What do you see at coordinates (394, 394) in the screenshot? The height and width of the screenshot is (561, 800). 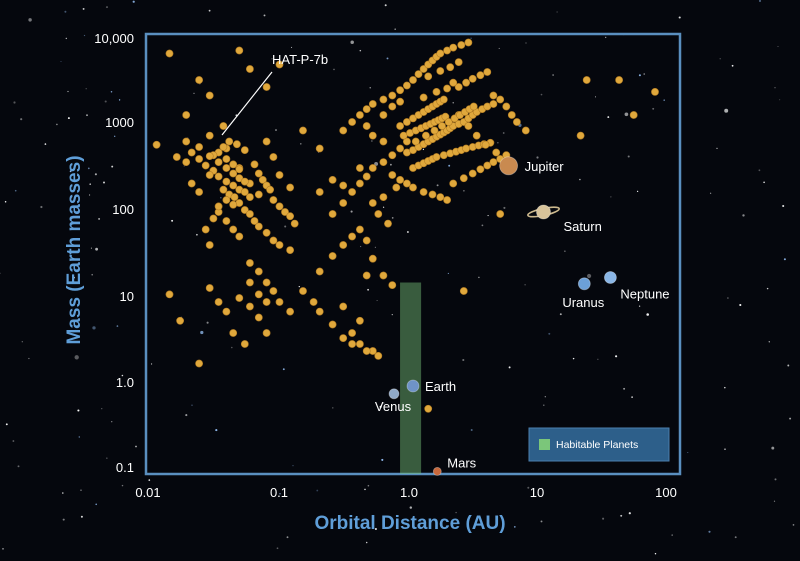 I see `planet-venus` at bounding box center [394, 394].